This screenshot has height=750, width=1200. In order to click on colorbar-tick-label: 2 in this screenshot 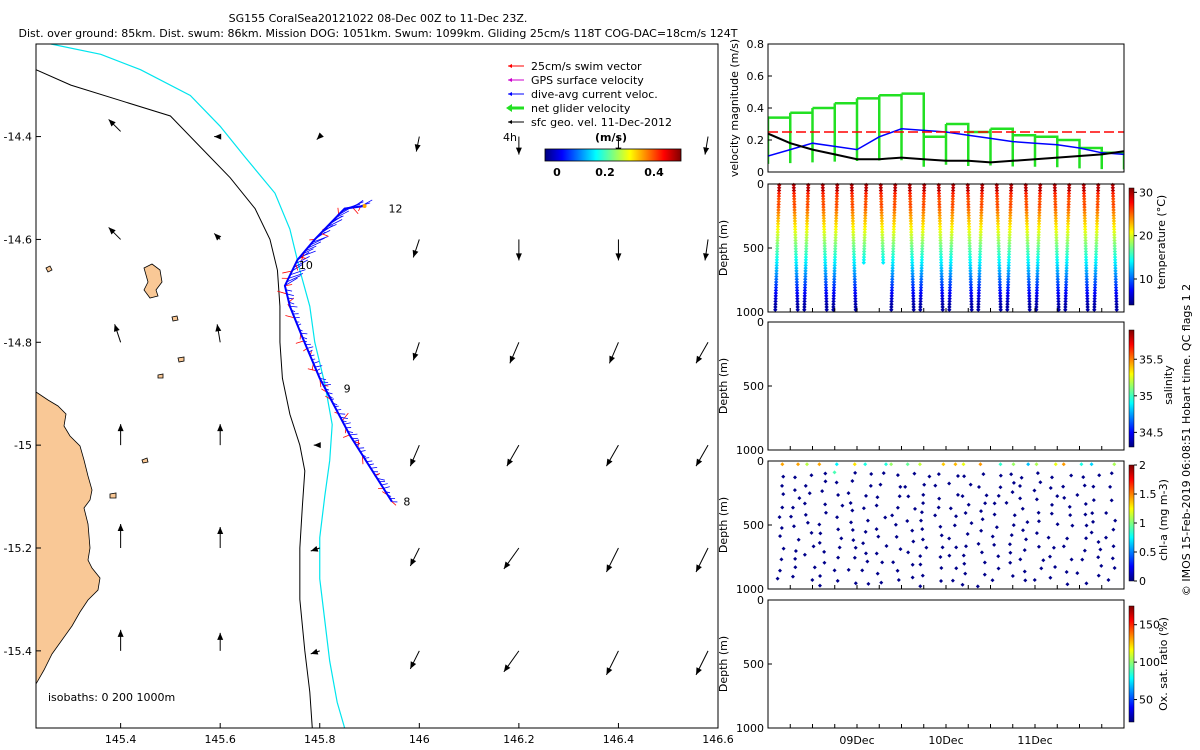, I will do `click(1142, 465)`.